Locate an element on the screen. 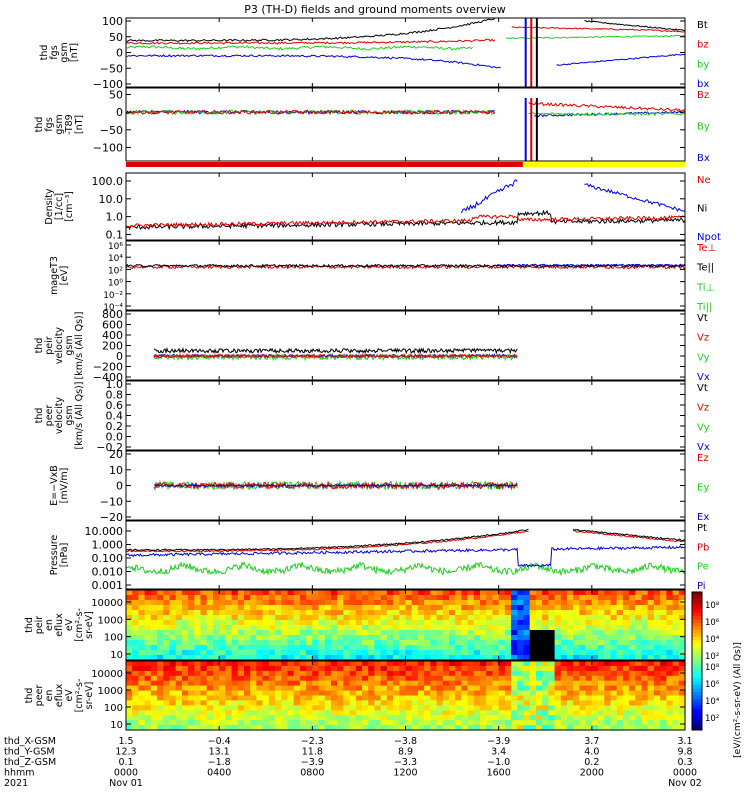  y-tick-label: −10 is located at coordinates (111, 501).